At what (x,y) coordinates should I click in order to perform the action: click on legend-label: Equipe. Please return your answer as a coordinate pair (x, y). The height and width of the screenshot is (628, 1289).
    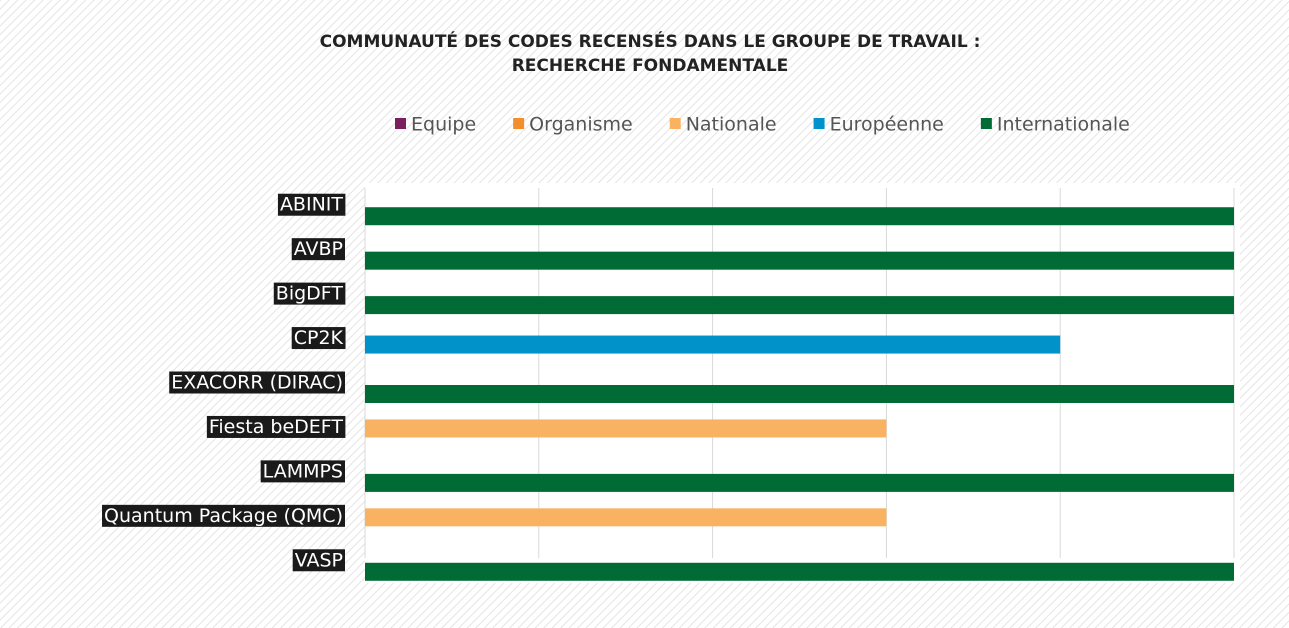
    Looking at the image, I should click on (443, 125).